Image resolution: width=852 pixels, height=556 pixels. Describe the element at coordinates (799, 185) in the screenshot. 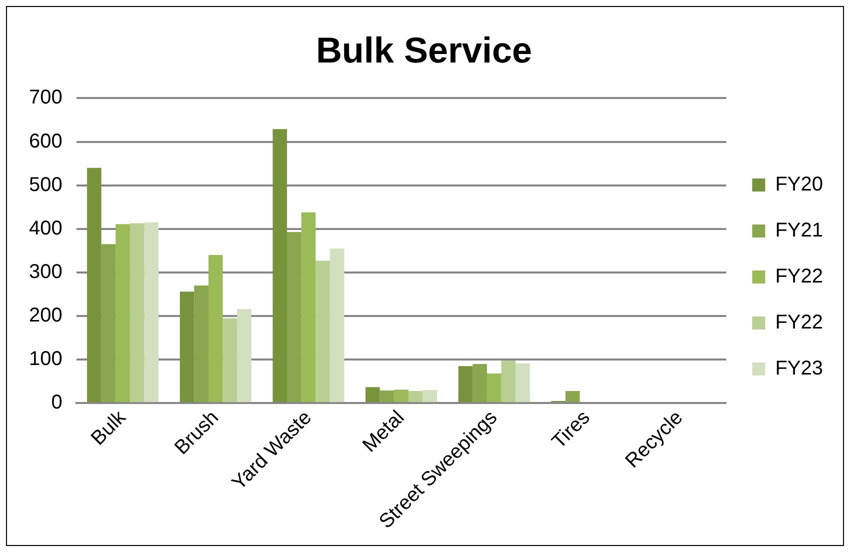

I see `legend-label: FY20` at that location.